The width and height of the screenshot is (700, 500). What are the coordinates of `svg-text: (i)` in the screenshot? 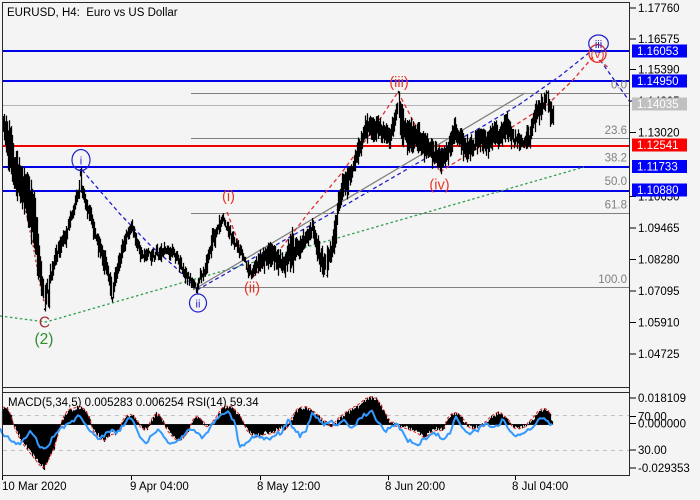 It's located at (228, 197).